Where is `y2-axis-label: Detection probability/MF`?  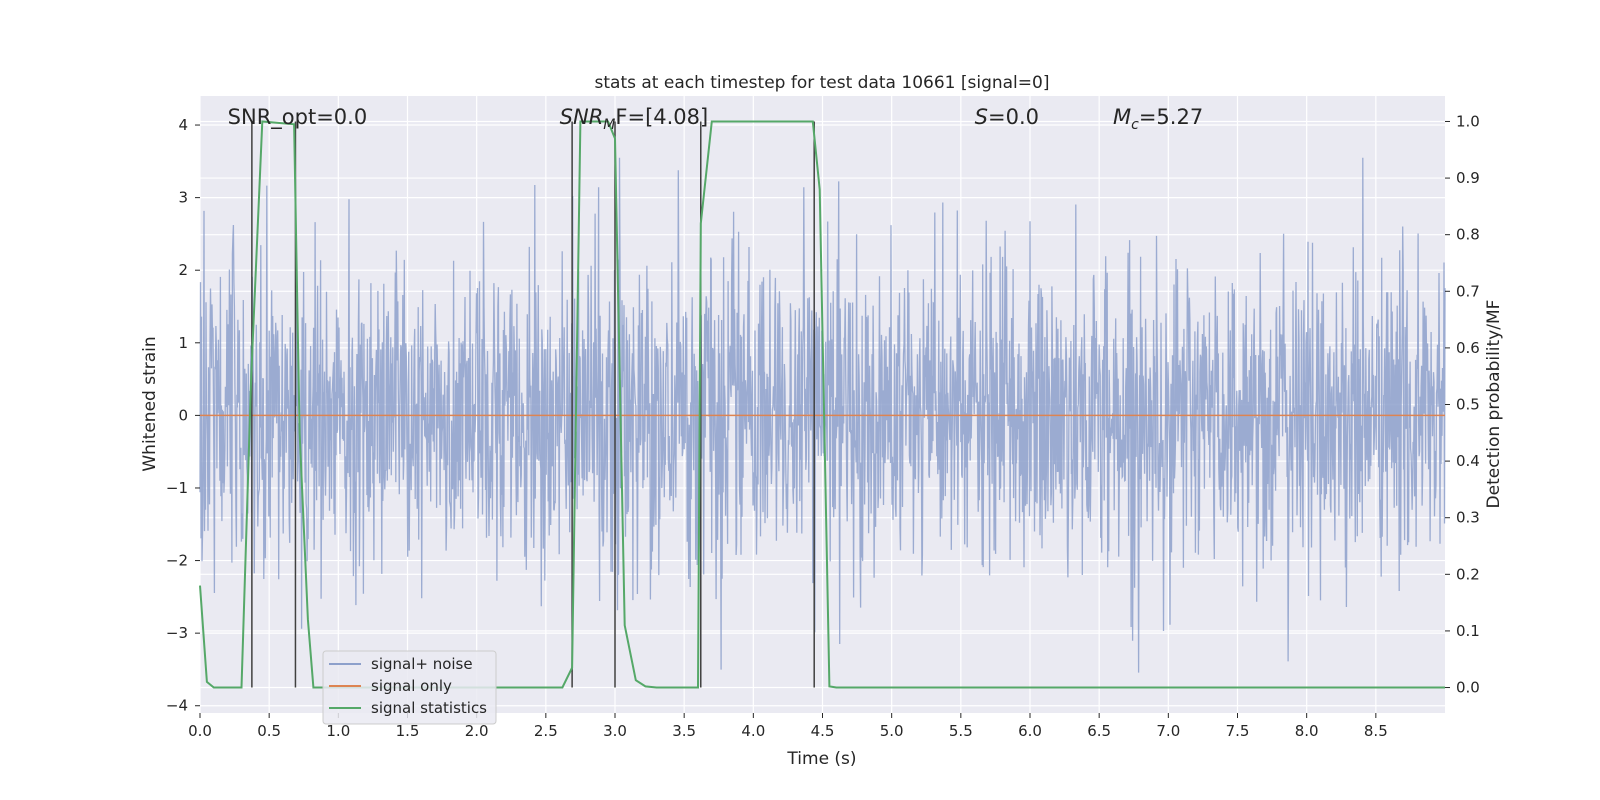 y2-axis-label: Detection probability/MF is located at coordinates (1494, 404).